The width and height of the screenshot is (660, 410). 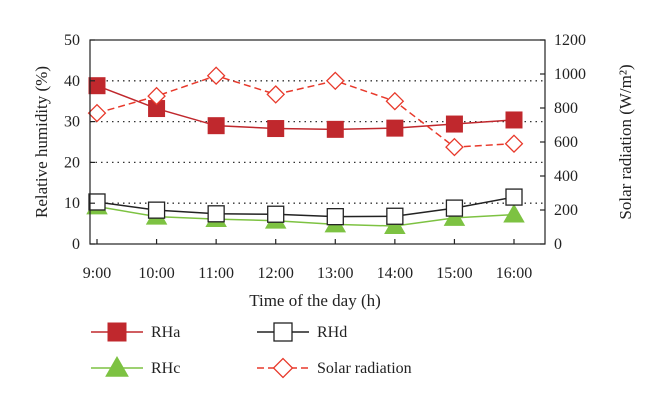 I want to click on x-tick-label: 12:00, so click(x=275, y=273).